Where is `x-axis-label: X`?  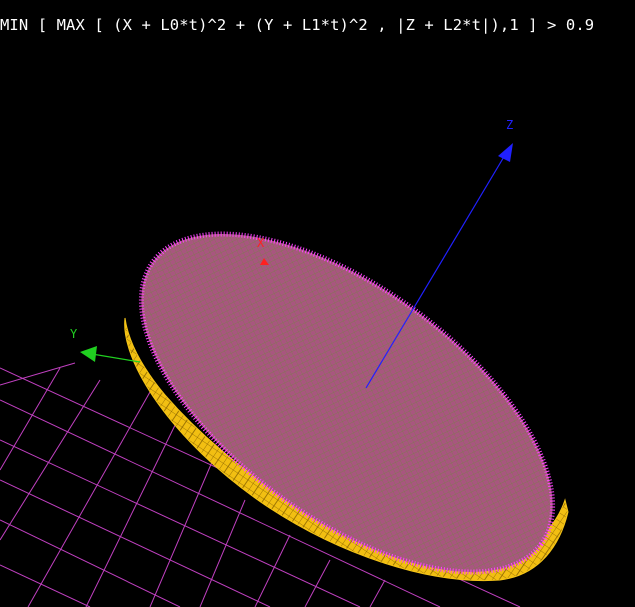 x-axis-label: X is located at coordinates (261, 243).